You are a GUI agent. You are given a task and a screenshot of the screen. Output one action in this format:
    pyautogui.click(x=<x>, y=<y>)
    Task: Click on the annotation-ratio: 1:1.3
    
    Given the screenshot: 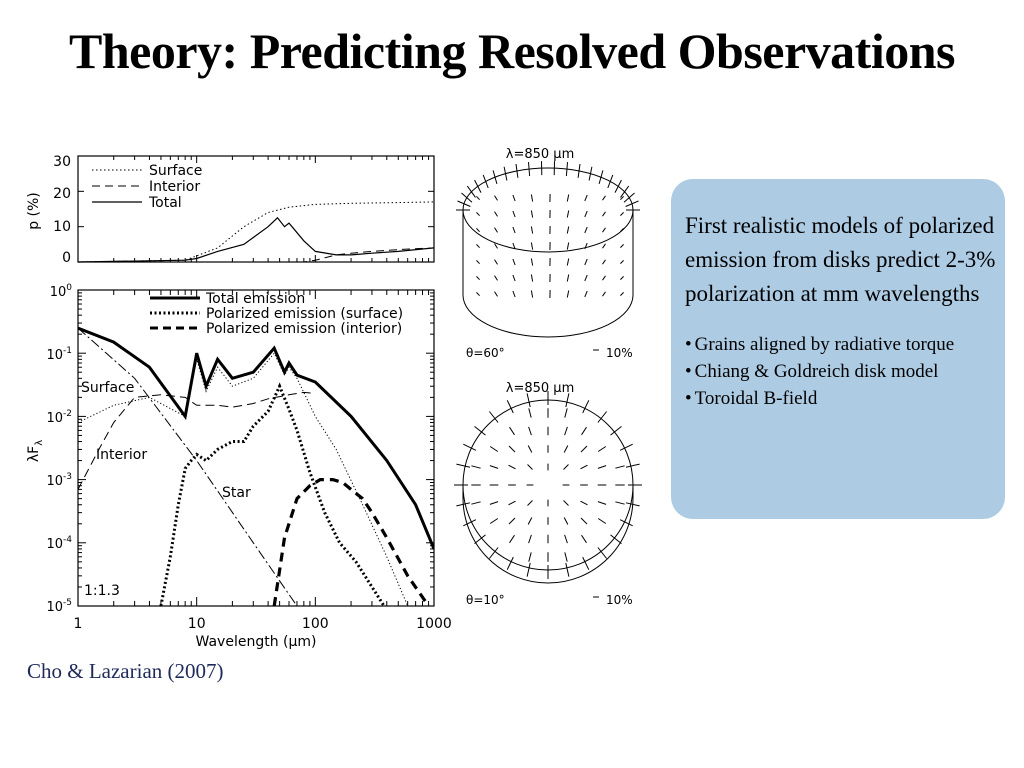 What is the action you would take?
    pyautogui.click(x=102, y=591)
    